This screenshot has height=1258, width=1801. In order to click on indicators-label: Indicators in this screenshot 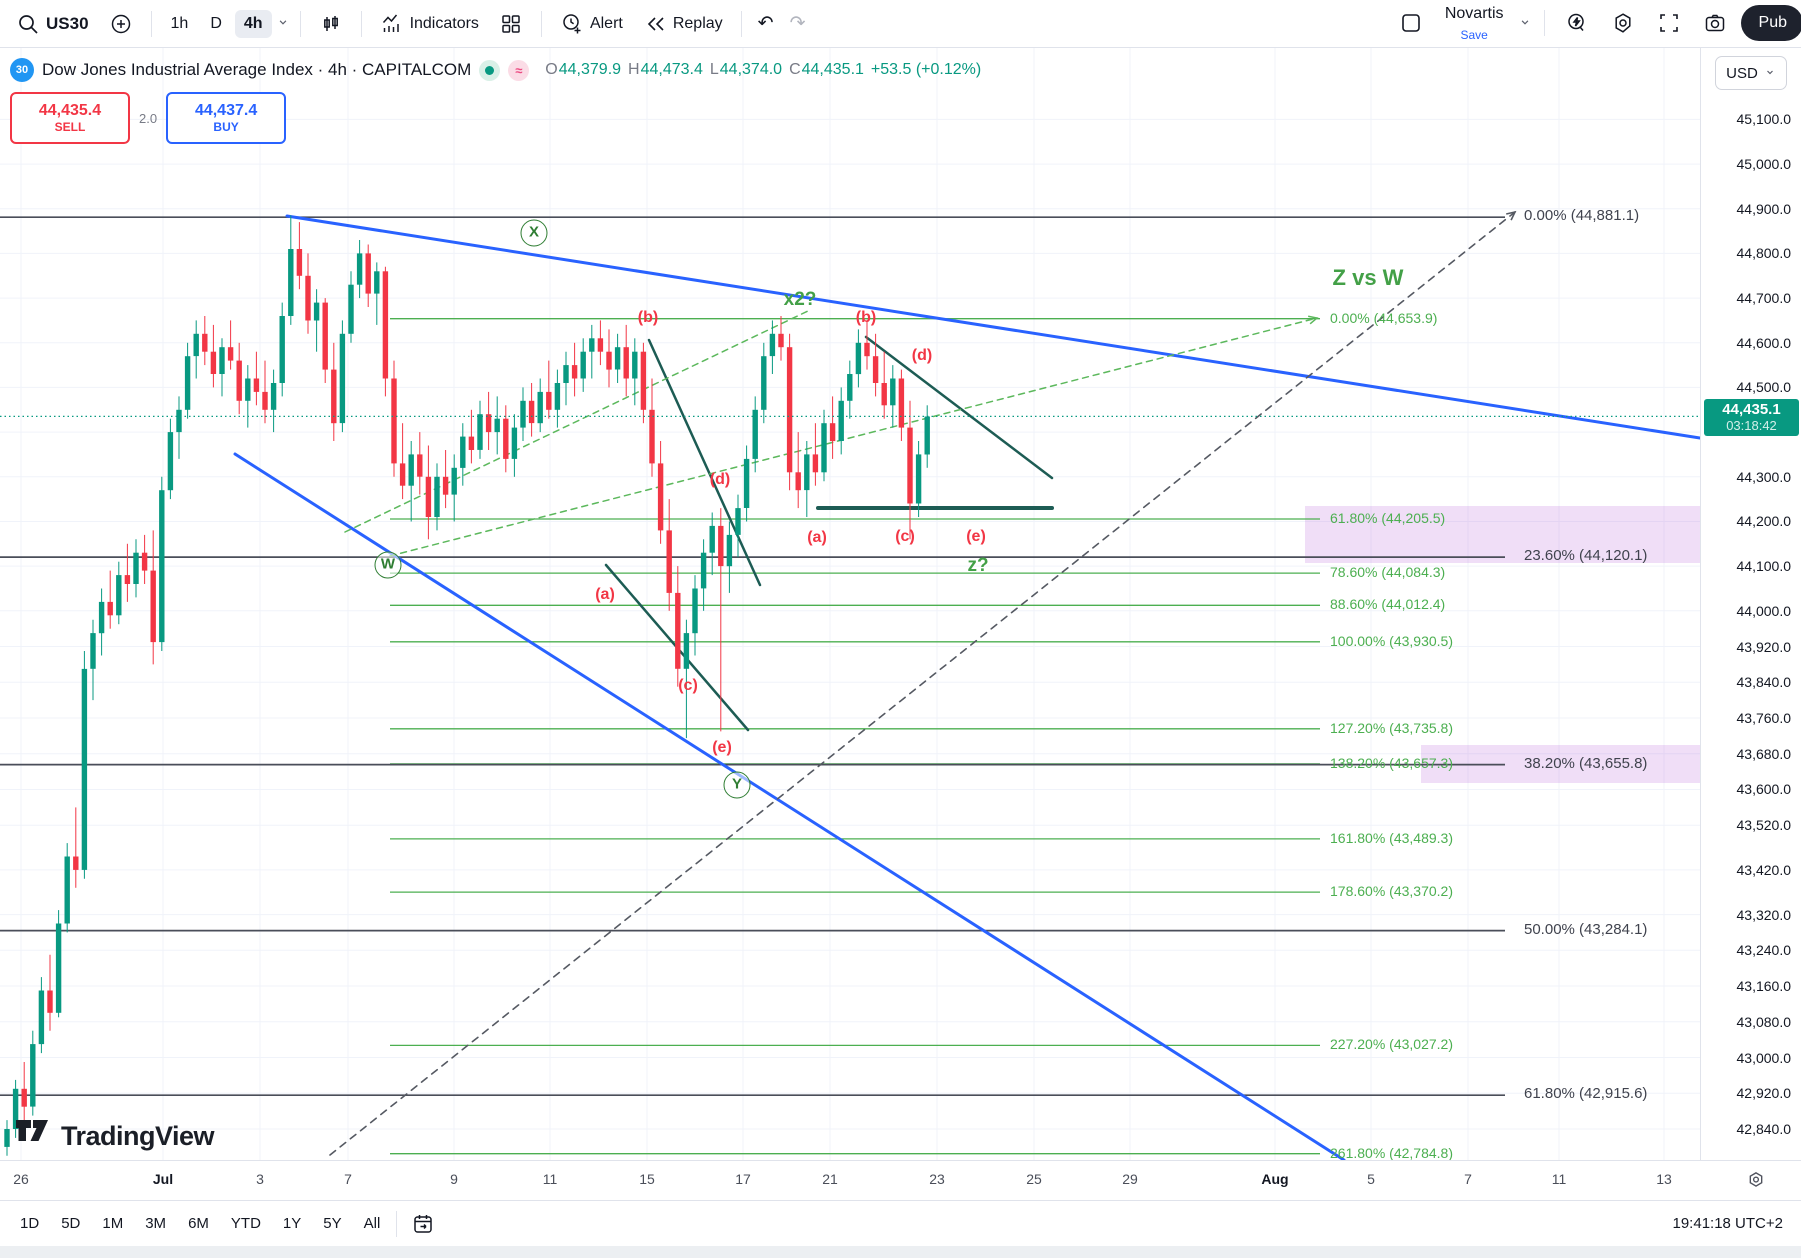, I will do `click(444, 23)`.